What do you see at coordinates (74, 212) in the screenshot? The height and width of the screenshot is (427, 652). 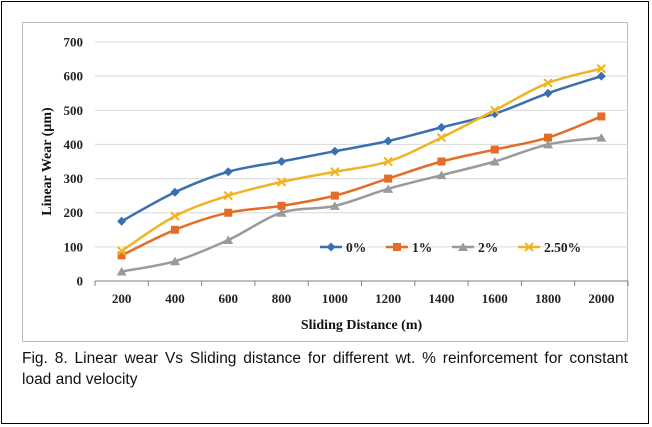 I see `y-tick-label: 200` at bounding box center [74, 212].